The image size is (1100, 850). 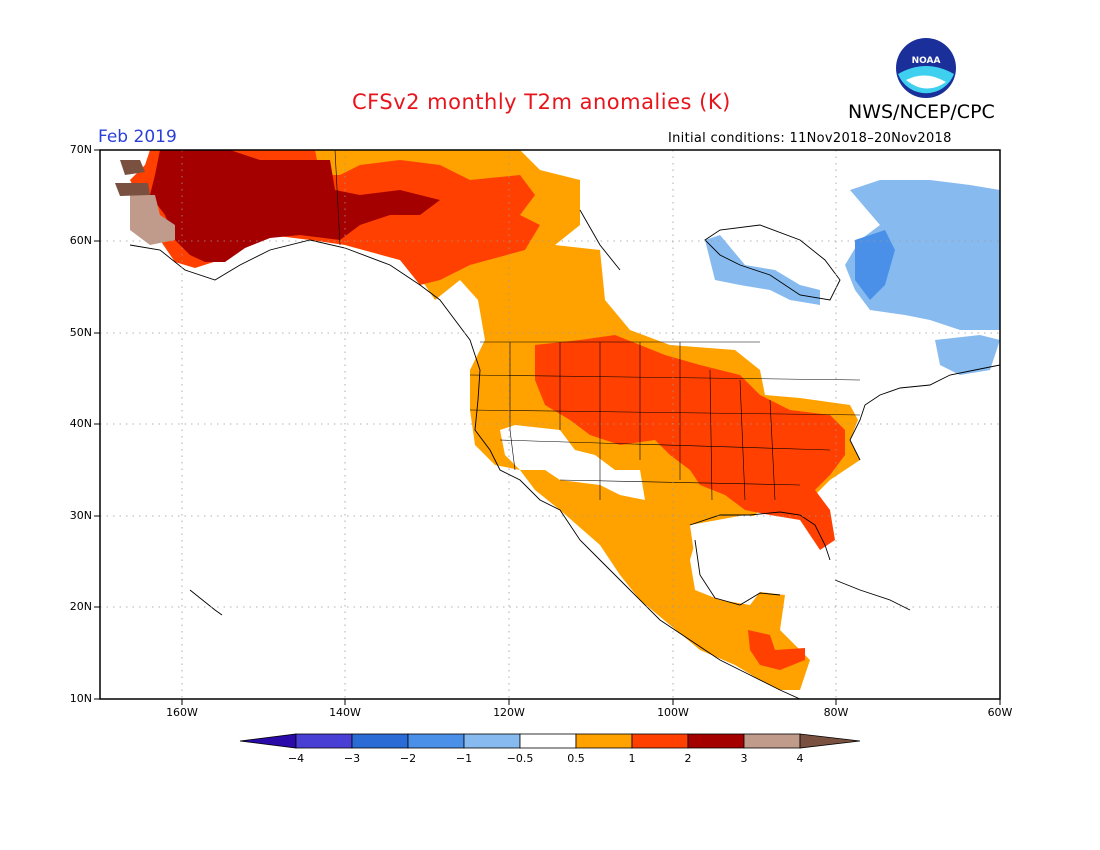 What do you see at coordinates (762, 270) in the screenshot?
I see `anomaly-region-blue-hudson` at bounding box center [762, 270].